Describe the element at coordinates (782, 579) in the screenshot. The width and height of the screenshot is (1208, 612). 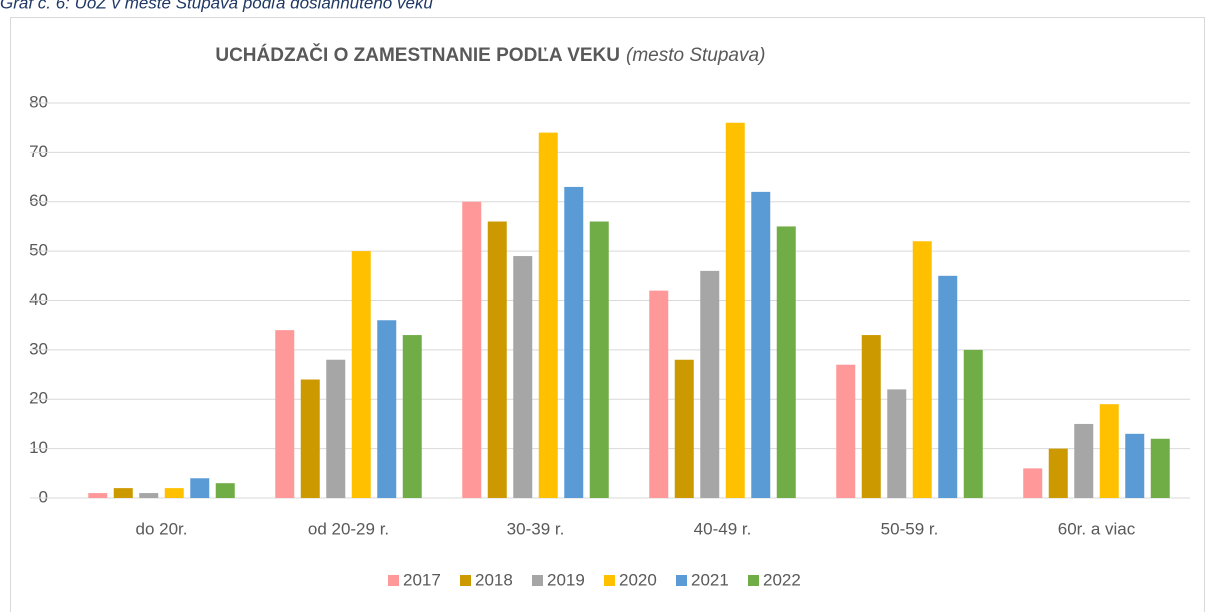
I see `legend-label: 2022` at that location.